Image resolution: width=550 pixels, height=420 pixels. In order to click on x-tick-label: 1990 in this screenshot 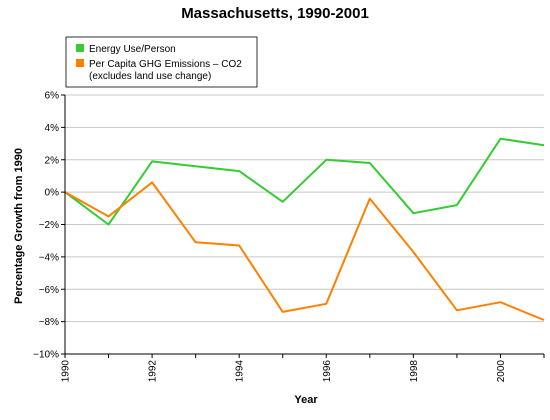, I will do `click(66, 371)`.